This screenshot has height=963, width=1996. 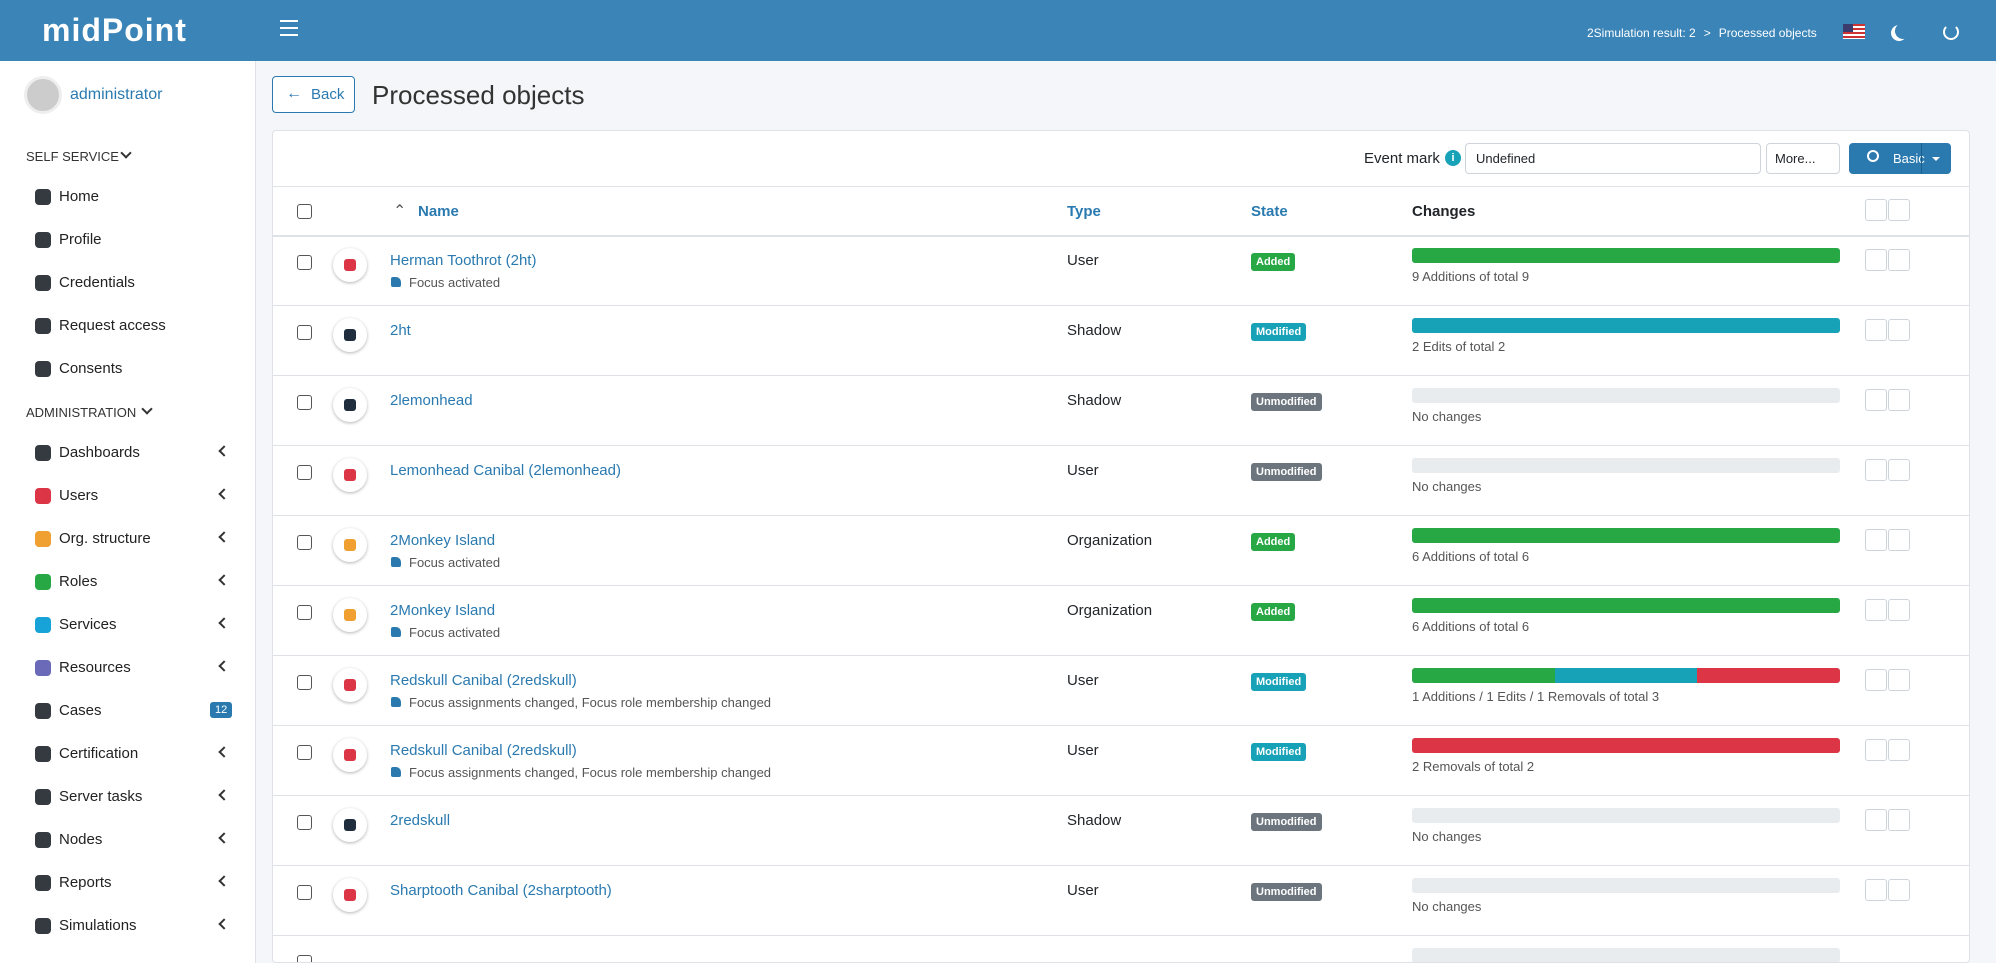 I want to click on menu-item: Cases, so click(x=80, y=710).